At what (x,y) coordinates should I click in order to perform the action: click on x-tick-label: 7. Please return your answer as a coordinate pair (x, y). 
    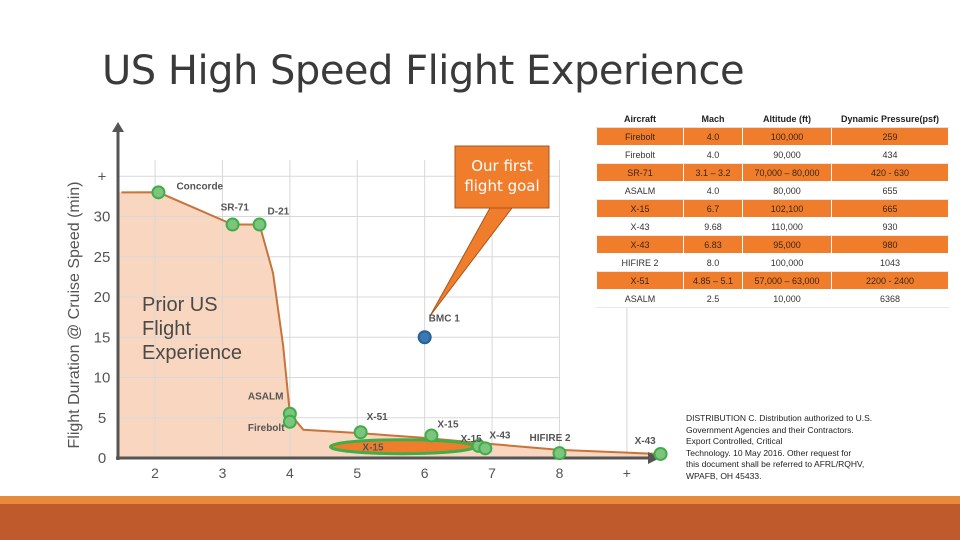
    Looking at the image, I should click on (492, 473).